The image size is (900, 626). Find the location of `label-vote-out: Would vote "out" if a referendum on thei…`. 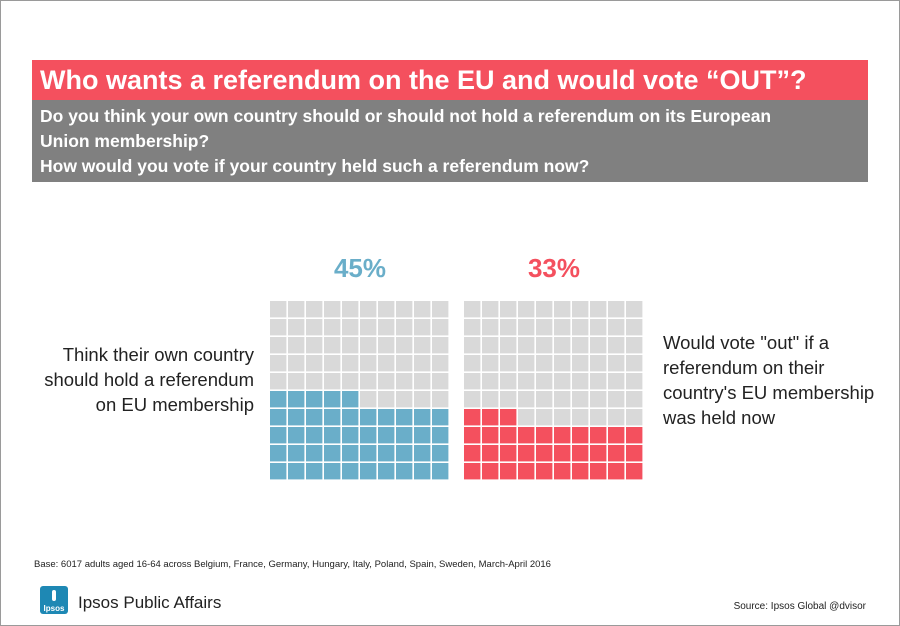

label-vote-out: Would vote "out" if a referendum on thei… is located at coordinates (769, 380).